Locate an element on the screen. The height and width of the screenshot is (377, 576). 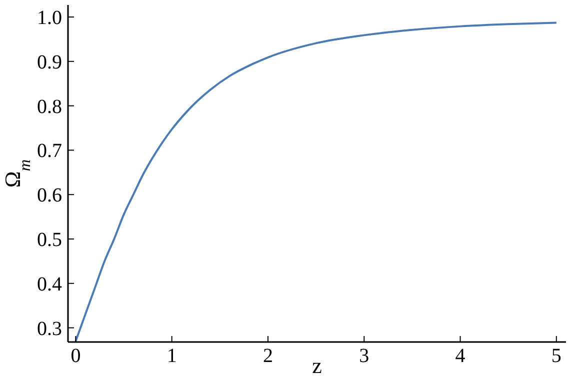
x-tick-label: 4 is located at coordinates (460, 356).